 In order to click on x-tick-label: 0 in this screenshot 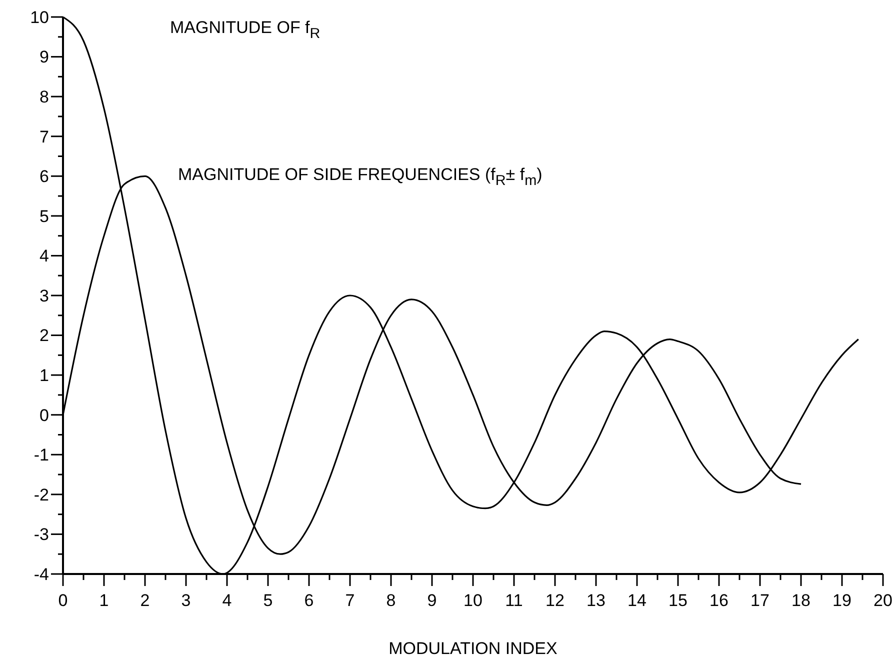, I will do `click(63, 600)`.